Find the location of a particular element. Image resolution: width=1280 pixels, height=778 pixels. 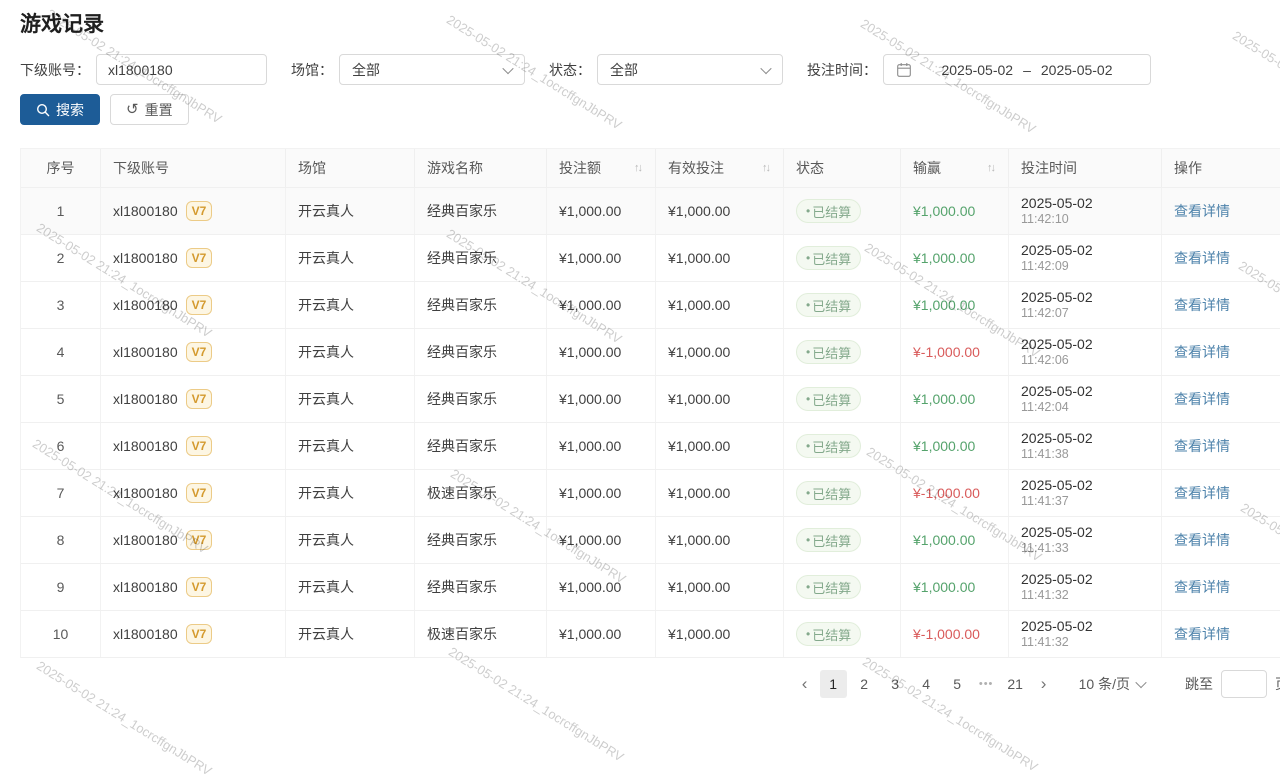

page-size-value: 10 条/页 is located at coordinates (1104, 684).